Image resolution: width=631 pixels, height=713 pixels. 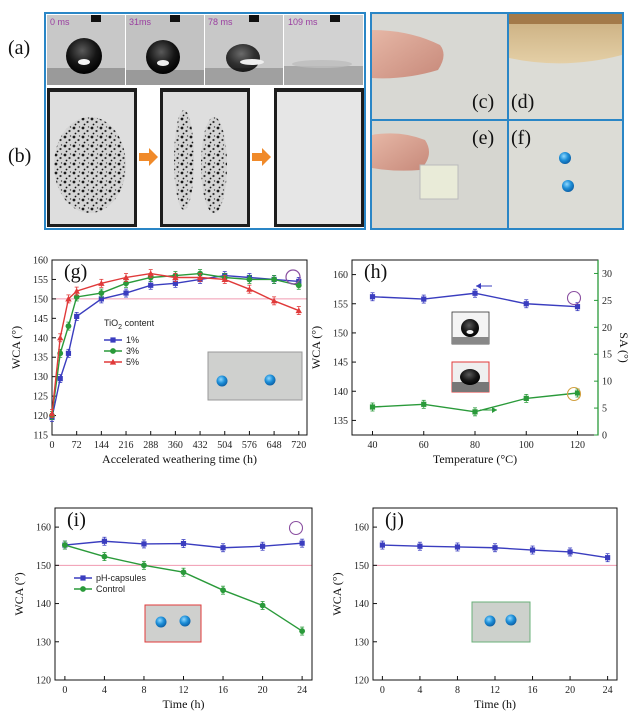 I want to click on arrow-left-icon, so click(x=478, y=286).